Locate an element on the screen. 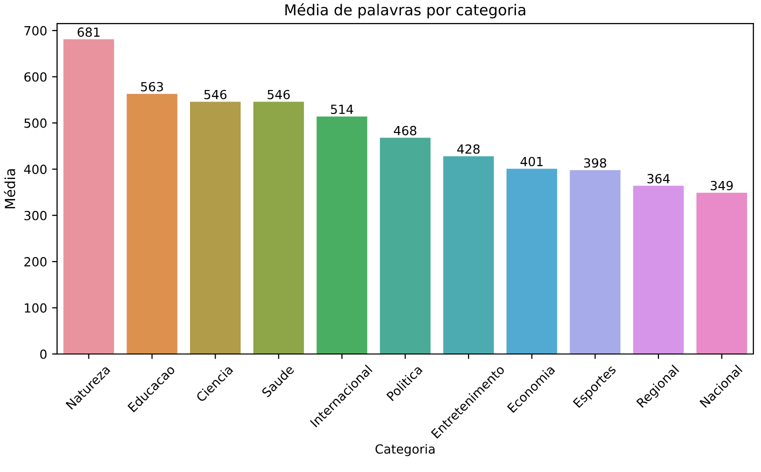 This screenshot has width=761, height=472. x-axis-title: Categoria is located at coordinates (405, 450).